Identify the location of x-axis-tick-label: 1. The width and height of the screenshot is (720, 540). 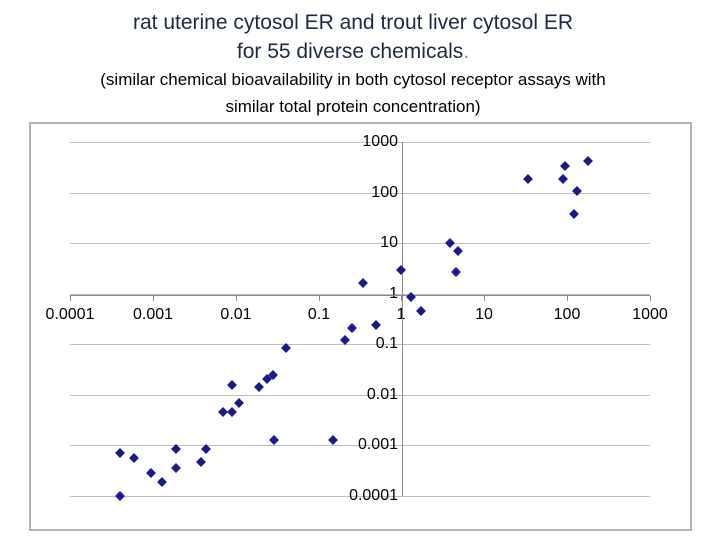
(401, 314).